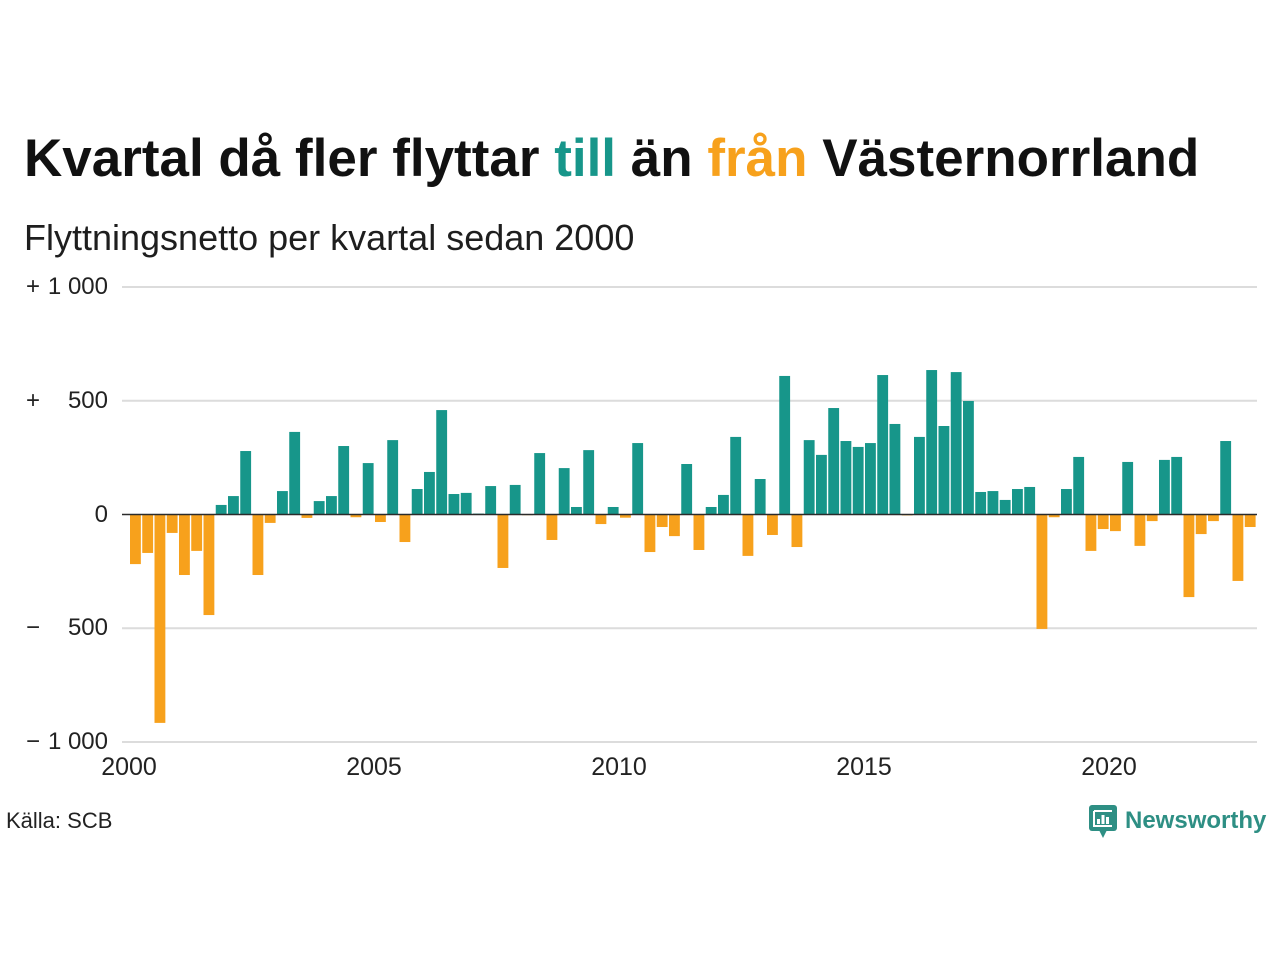 This screenshot has height=960, width=1280. I want to click on bar-2000-q1, so click(135, 539).